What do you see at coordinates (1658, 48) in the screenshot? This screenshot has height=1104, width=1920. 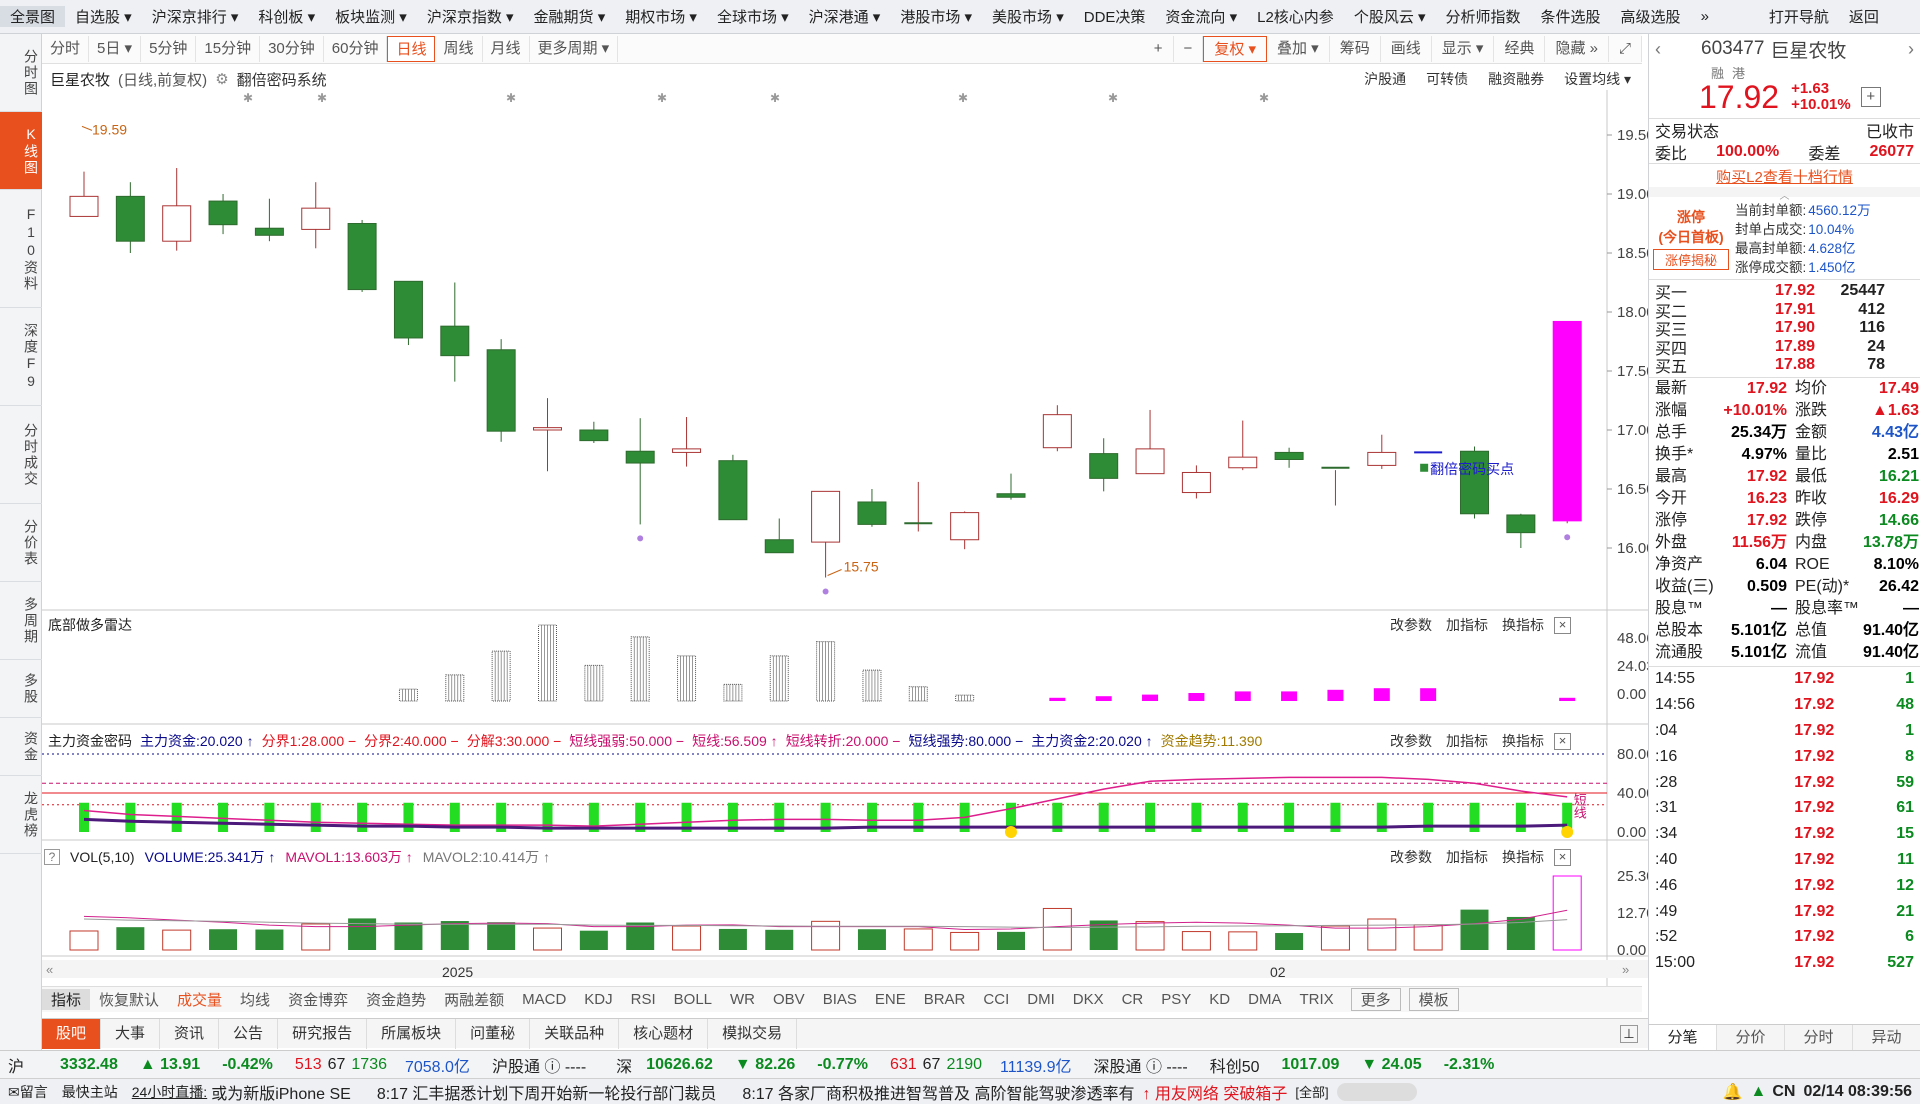 I see `prev-stock-arrow-icon: ‹` at bounding box center [1658, 48].